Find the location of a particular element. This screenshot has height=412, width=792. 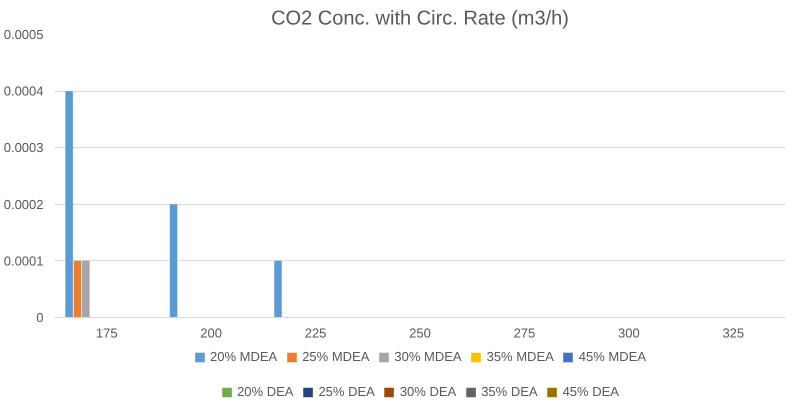

x-tick-label: 175 is located at coordinates (107, 333).